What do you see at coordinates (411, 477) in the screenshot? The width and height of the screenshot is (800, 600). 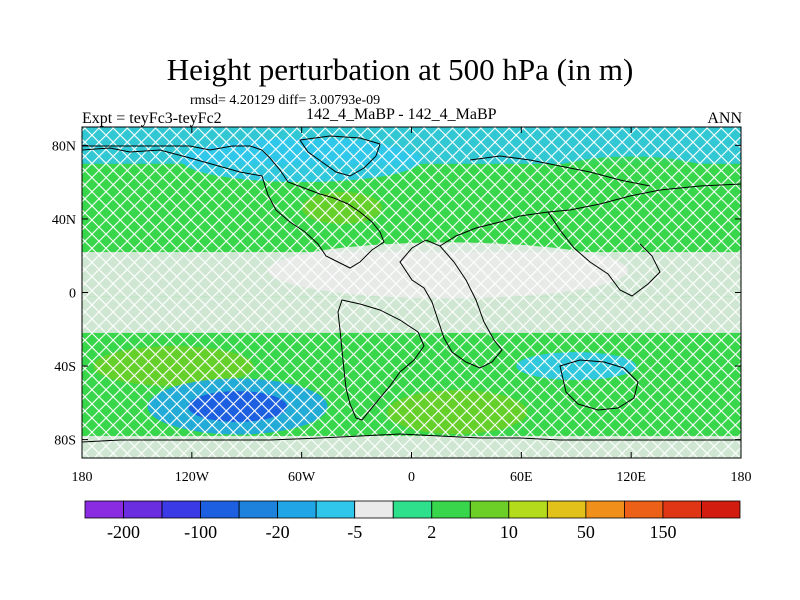 I see `lon-label: 0` at bounding box center [411, 477].